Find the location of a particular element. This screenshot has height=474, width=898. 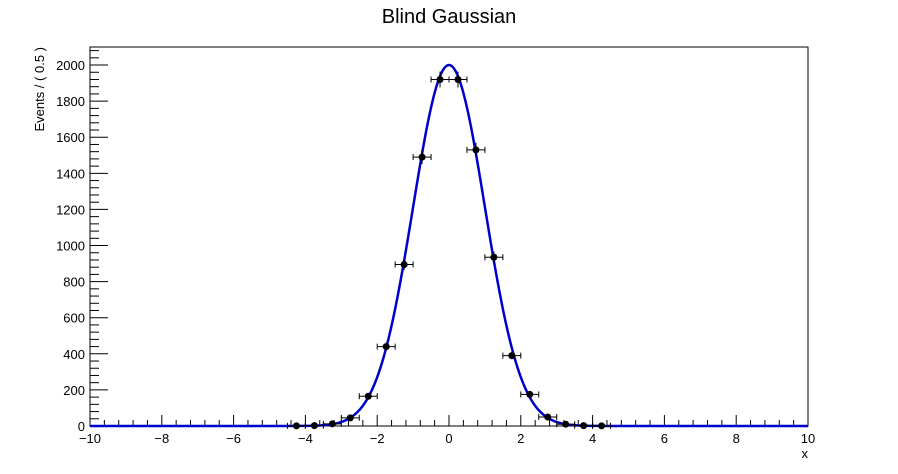

y-tick-label: 1600 is located at coordinates (70, 137).